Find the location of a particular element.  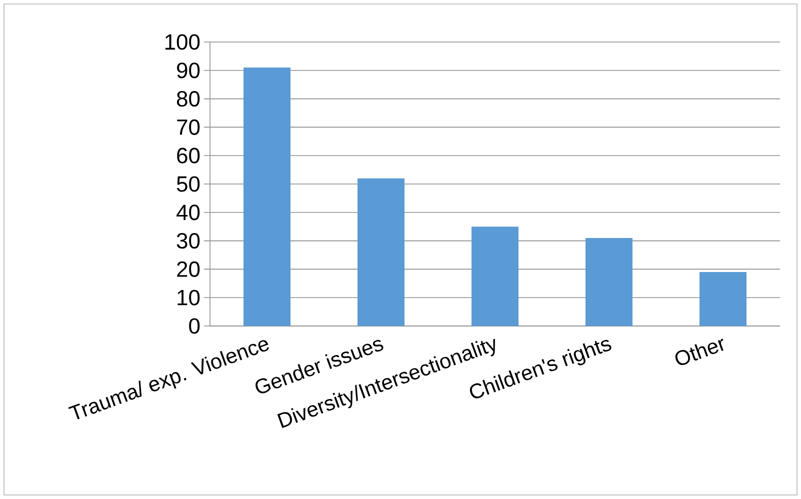

y-tick-label: 70 is located at coordinates (188, 127).